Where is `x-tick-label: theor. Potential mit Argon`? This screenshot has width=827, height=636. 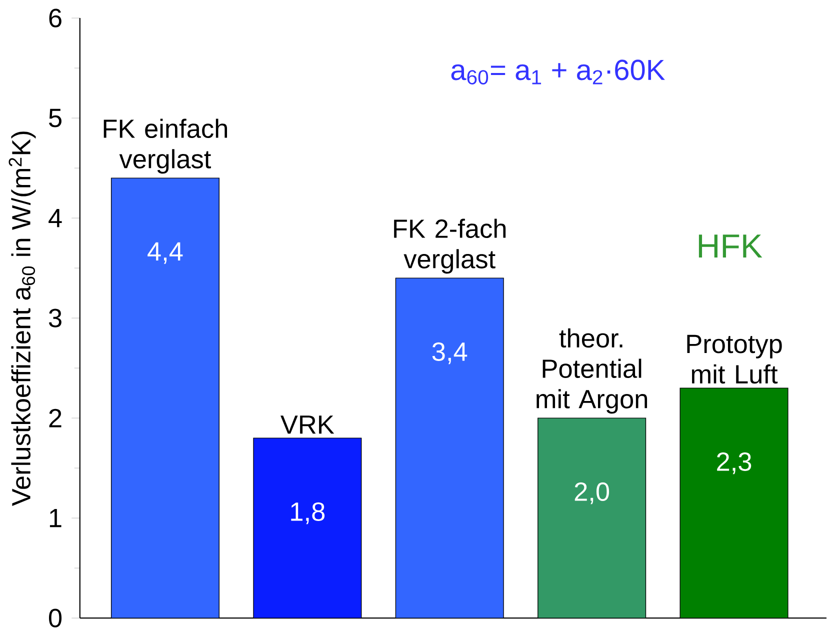
x-tick-label: theor. Potential mit Argon is located at coordinates (592, 371).